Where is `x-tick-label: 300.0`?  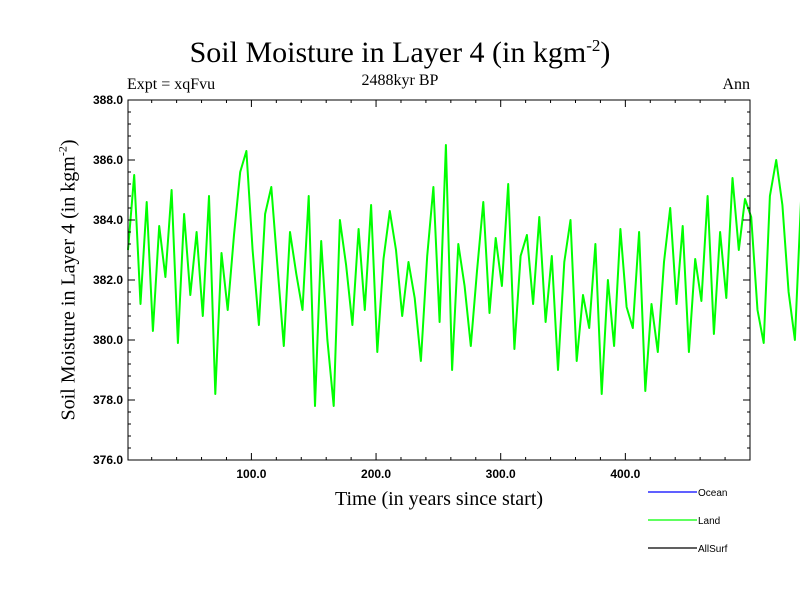
x-tick-label: 300.0 is located at coordinates (501, 474).